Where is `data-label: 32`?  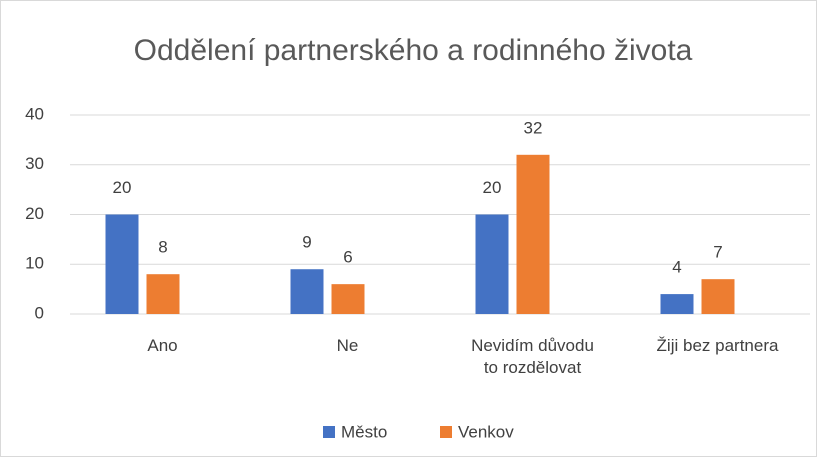 data-label: 32 is located at coordinates (533, 127).